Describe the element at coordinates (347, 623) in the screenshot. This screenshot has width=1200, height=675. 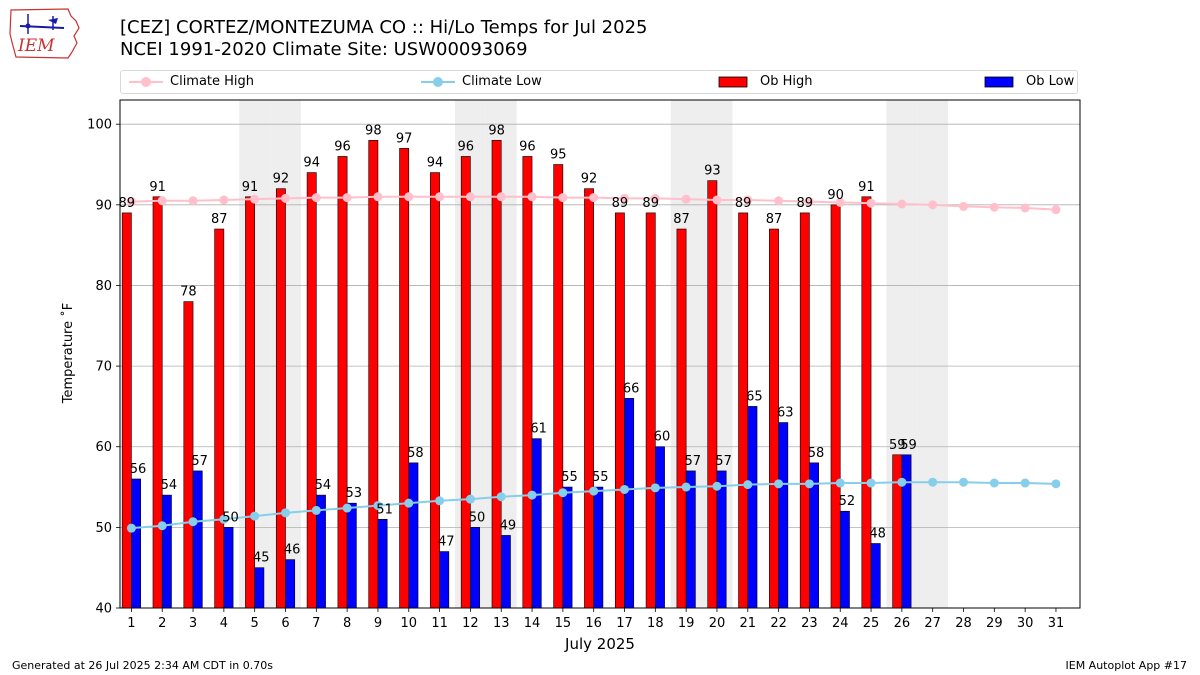
I see `x-tick-label: 8` at that location.